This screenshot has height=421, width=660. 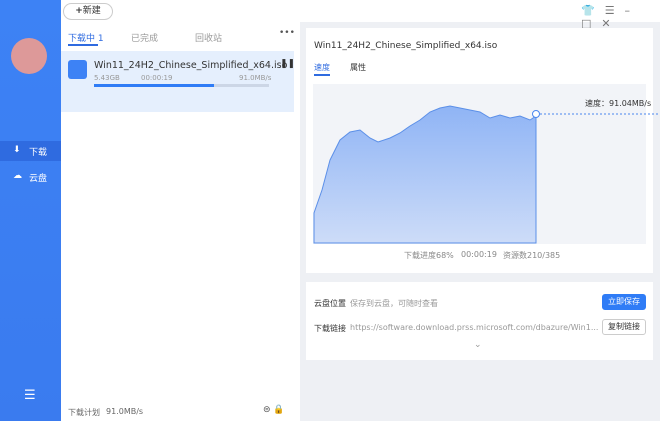 What do you see at coordinates (157, 78) in the screenshot?
I see `time: 00:00:19` at bounding box center [157, 78].